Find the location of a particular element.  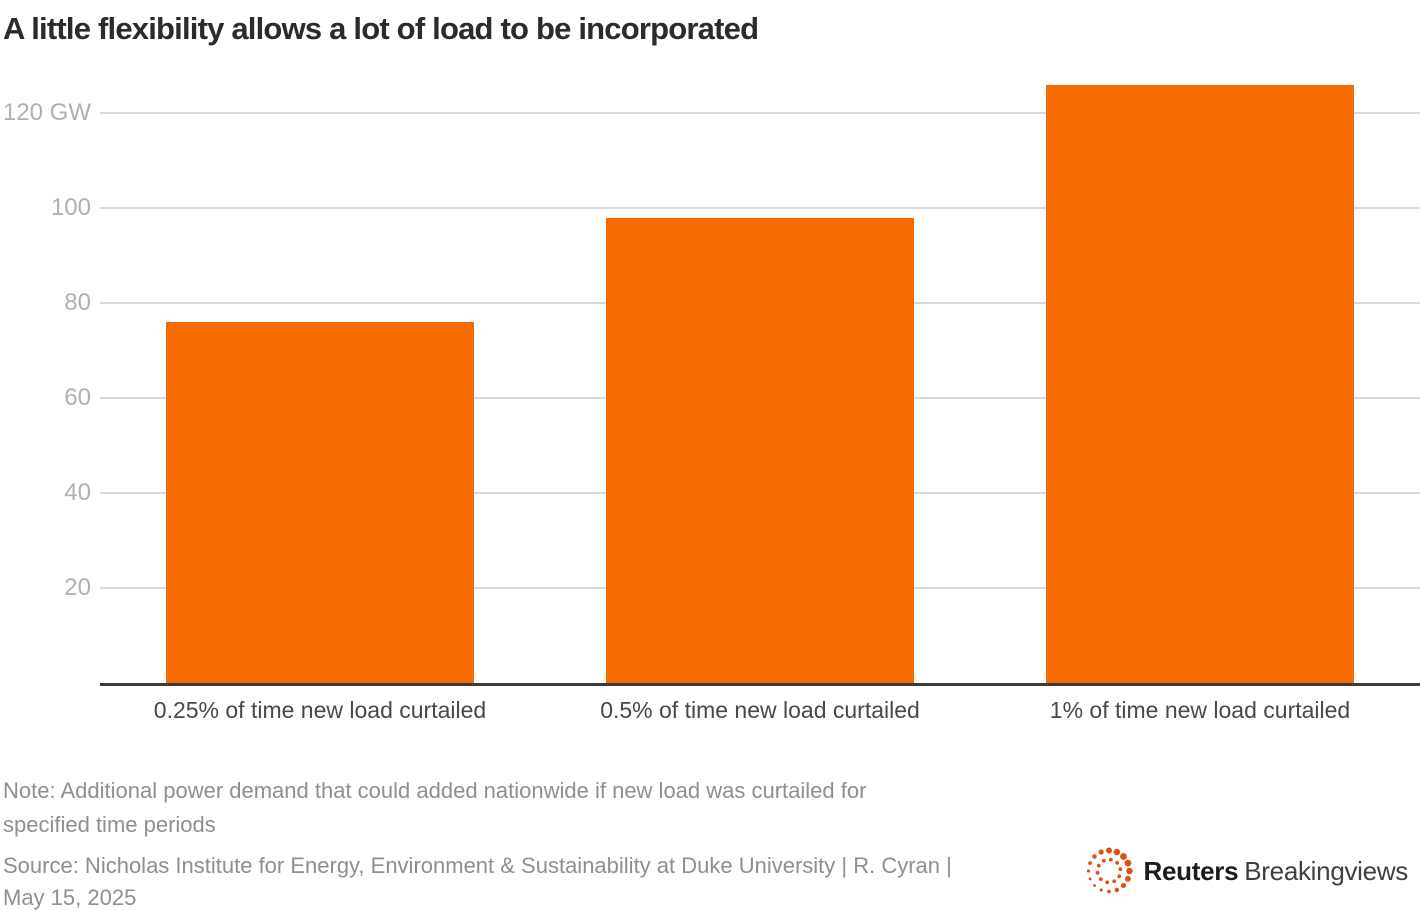

reuters-dotted-circle-icon is located at coordinates (1109, 870).